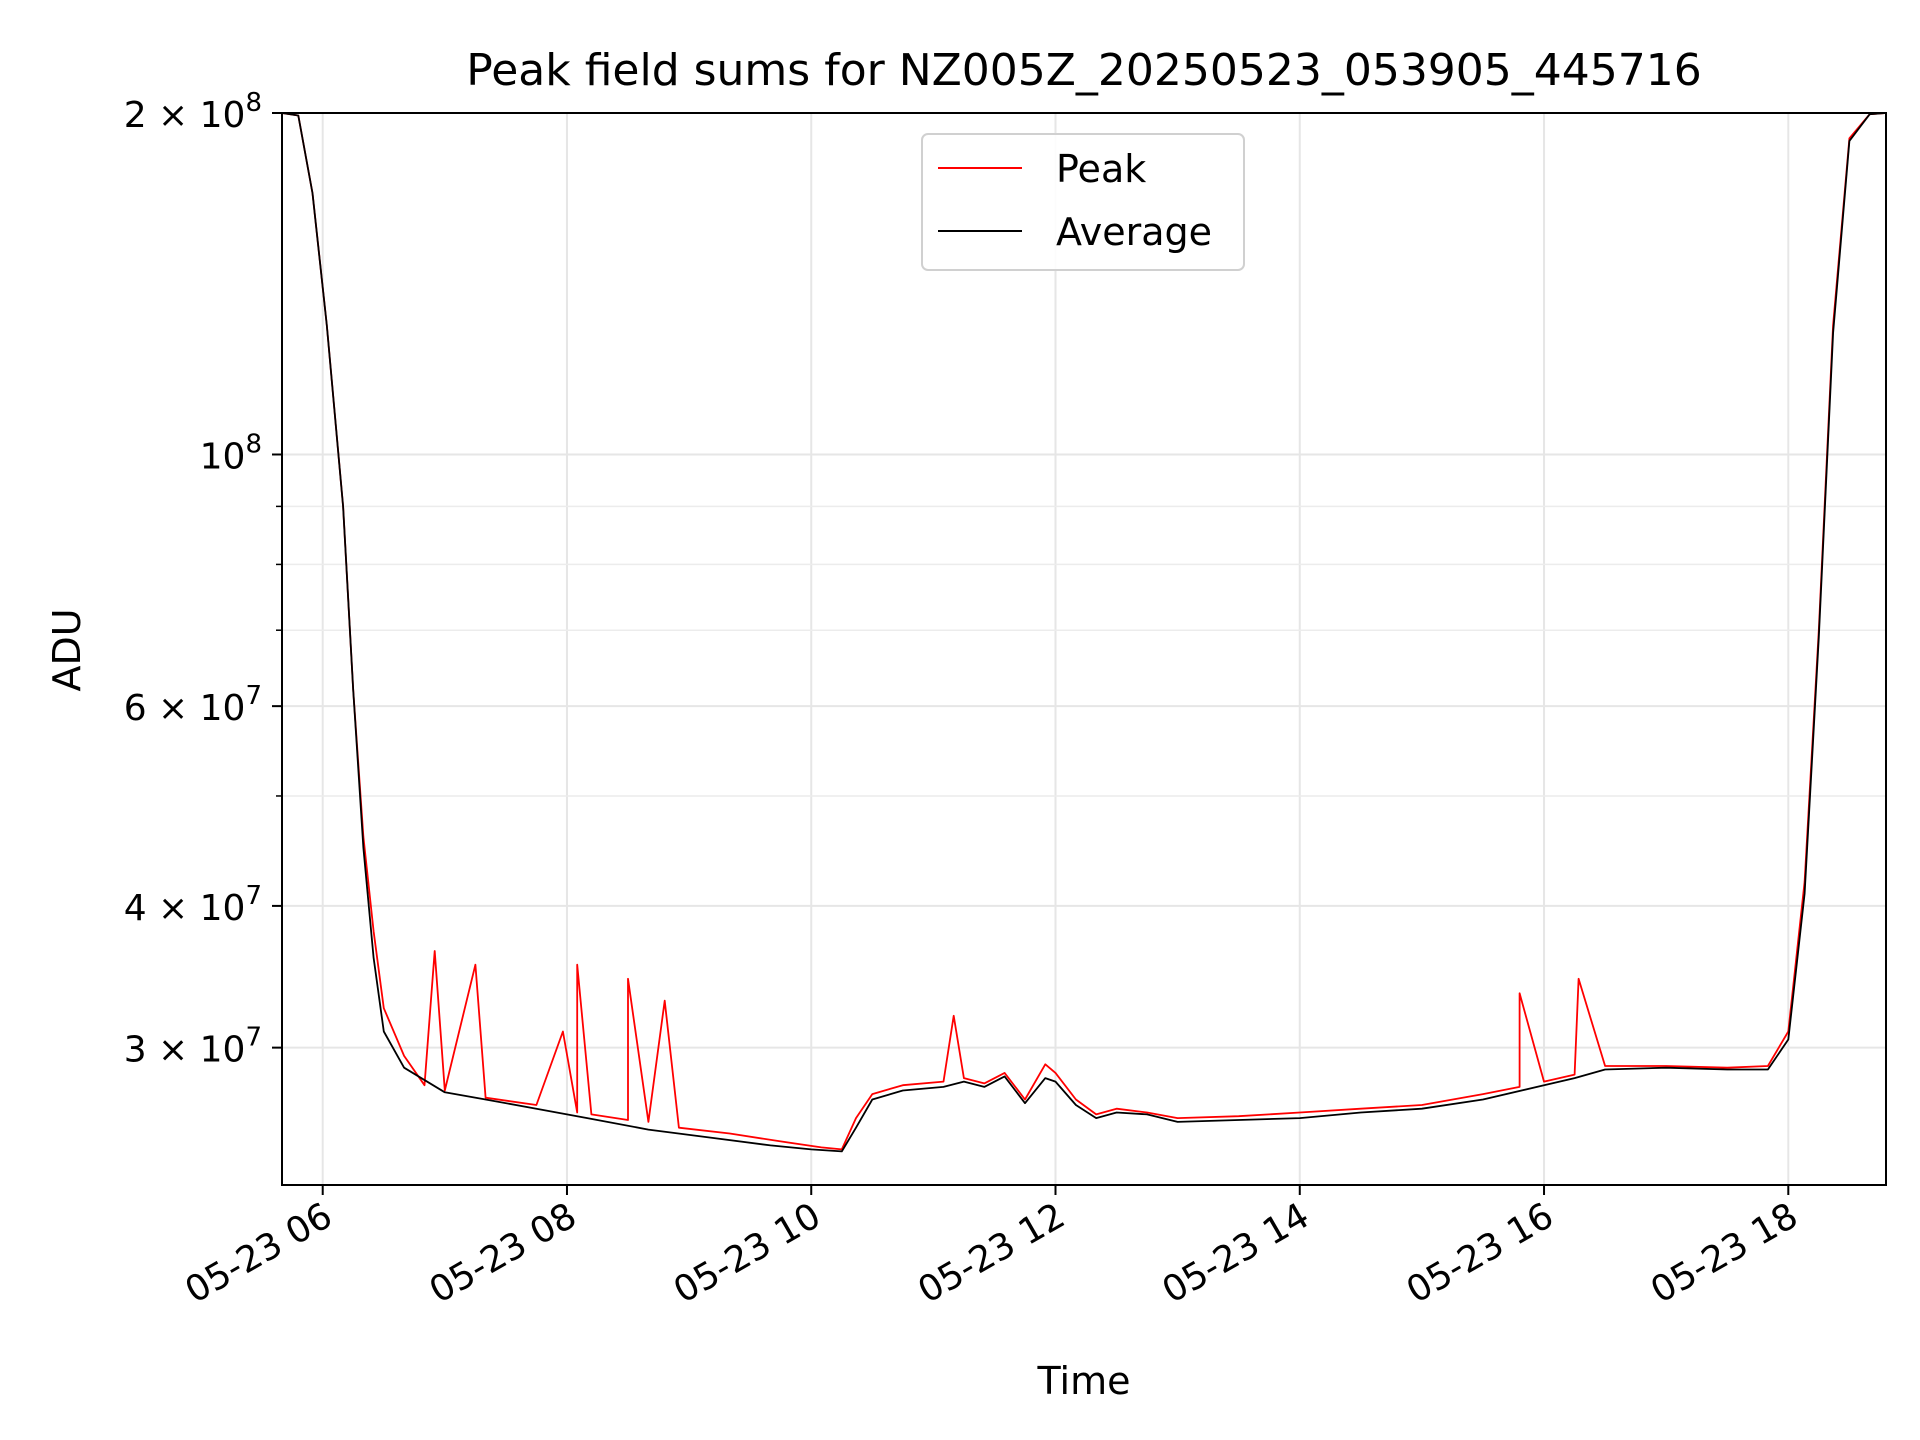 The image size is (1920, 1440). I want to click on y-tick-label-base: 4 × 10, so click(185, 908).